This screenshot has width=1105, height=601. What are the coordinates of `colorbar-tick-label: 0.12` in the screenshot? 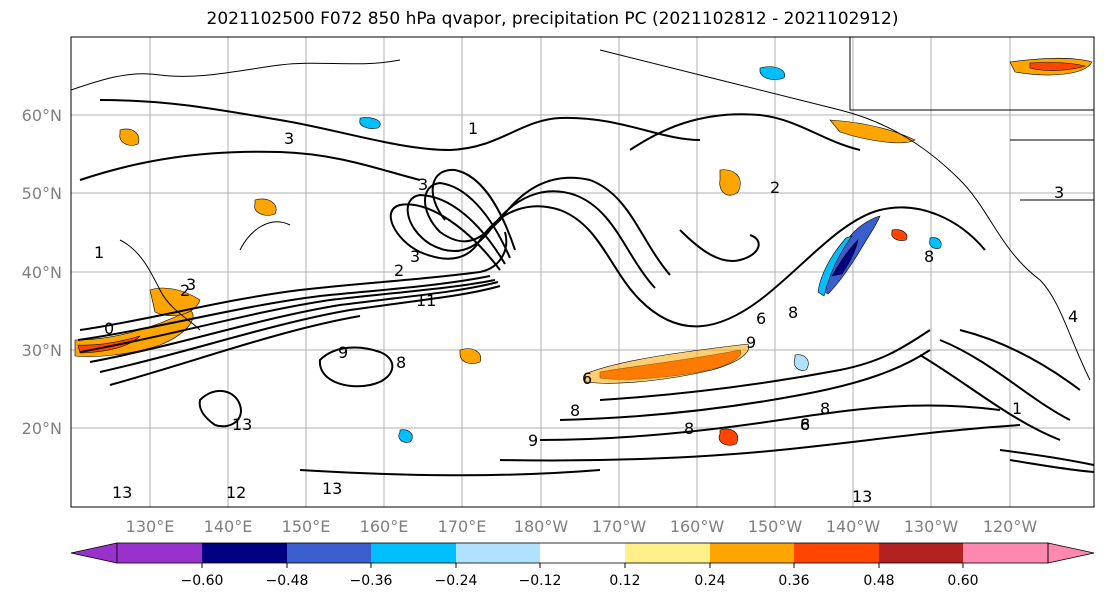 It's located at (624, 581).